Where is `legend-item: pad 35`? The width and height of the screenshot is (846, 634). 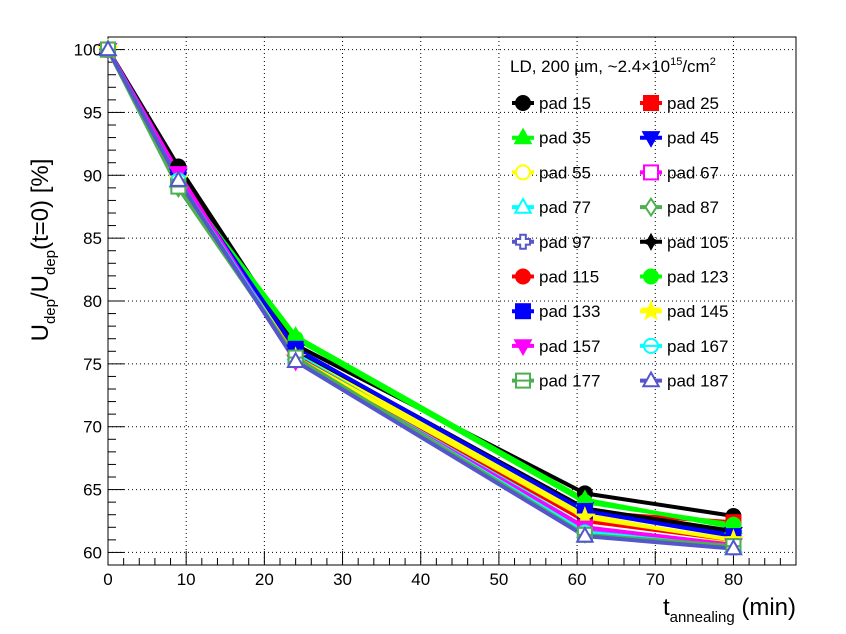 legend-item: pad 35 is located at coordinates (551, 137).